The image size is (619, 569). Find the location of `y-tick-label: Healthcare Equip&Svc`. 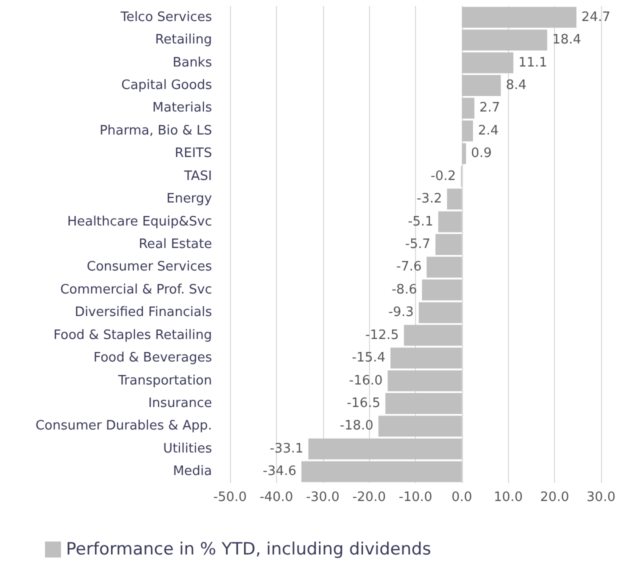

y-tick-label: Healthcare Equip&Svc is located at coordinates (139, 222).